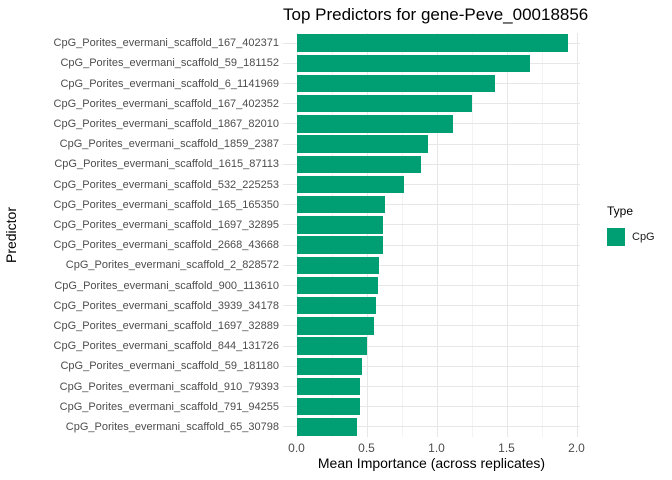  I want to click on x-tick-label: 2.0, so click(576, 448).